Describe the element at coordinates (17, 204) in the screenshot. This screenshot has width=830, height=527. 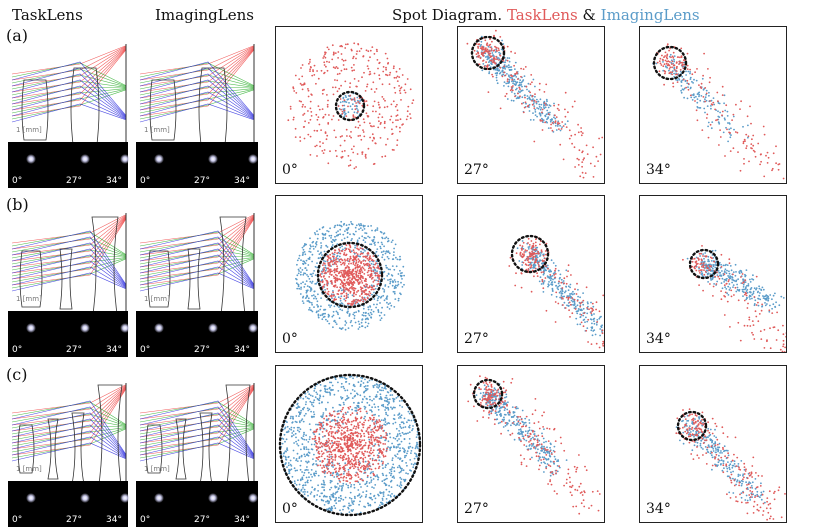
I see `row-label: (b)` at that location.